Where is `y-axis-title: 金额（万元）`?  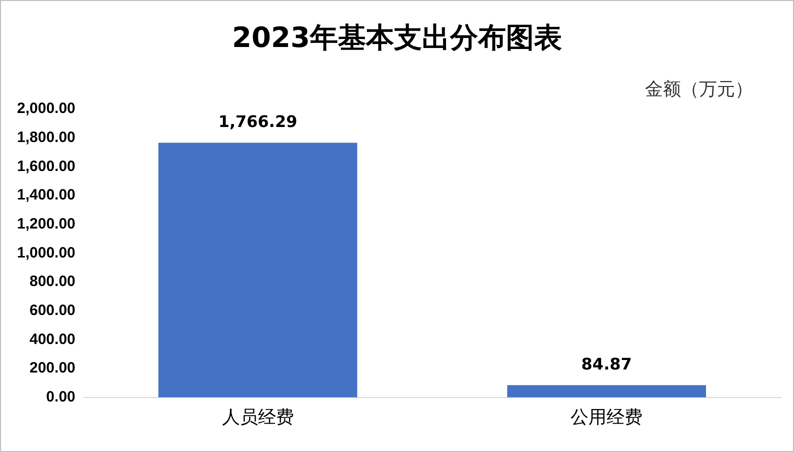 y-axis-title: 金额（万元） is located at coordinates (699, 89).